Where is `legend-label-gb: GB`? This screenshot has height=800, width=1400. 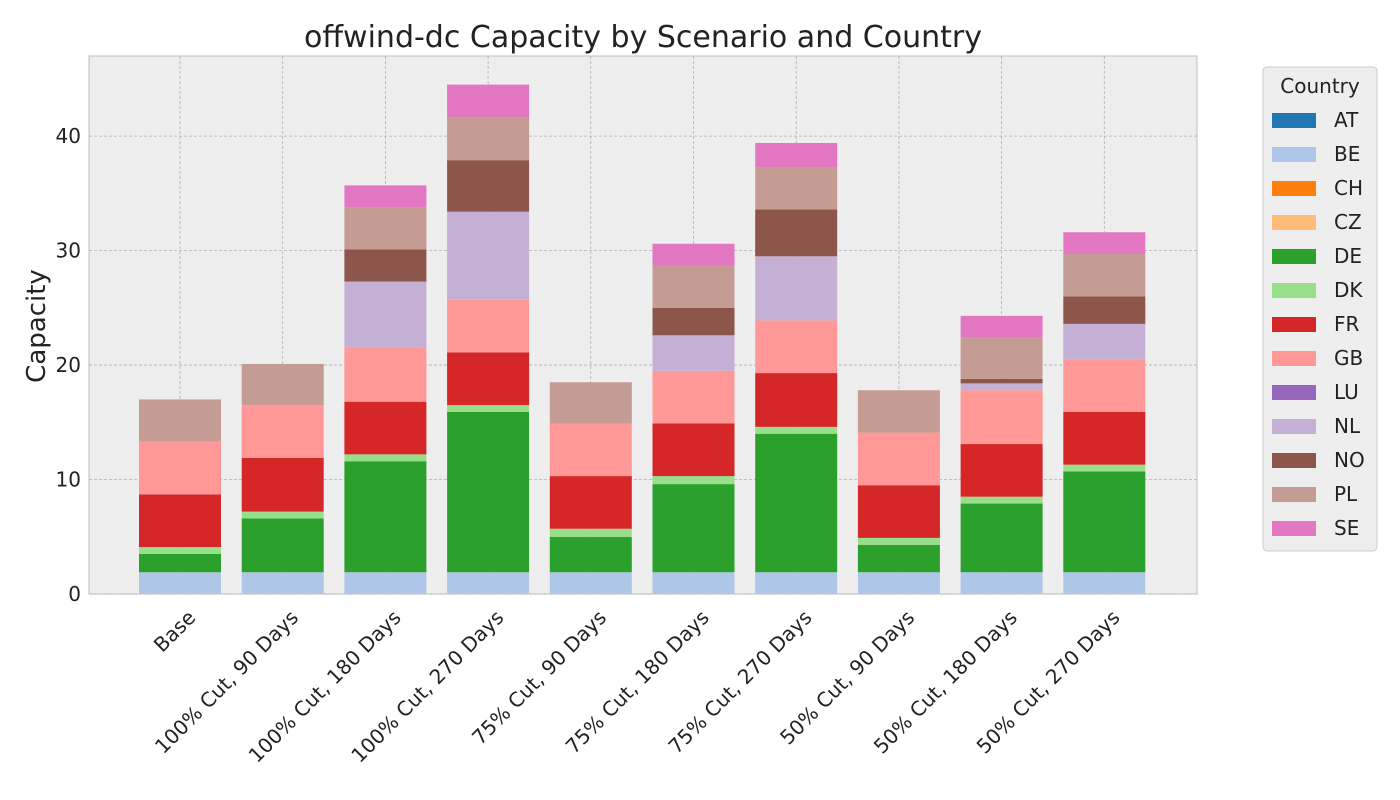
legend-label-gb: GB is located at coordinates (1348, 358).